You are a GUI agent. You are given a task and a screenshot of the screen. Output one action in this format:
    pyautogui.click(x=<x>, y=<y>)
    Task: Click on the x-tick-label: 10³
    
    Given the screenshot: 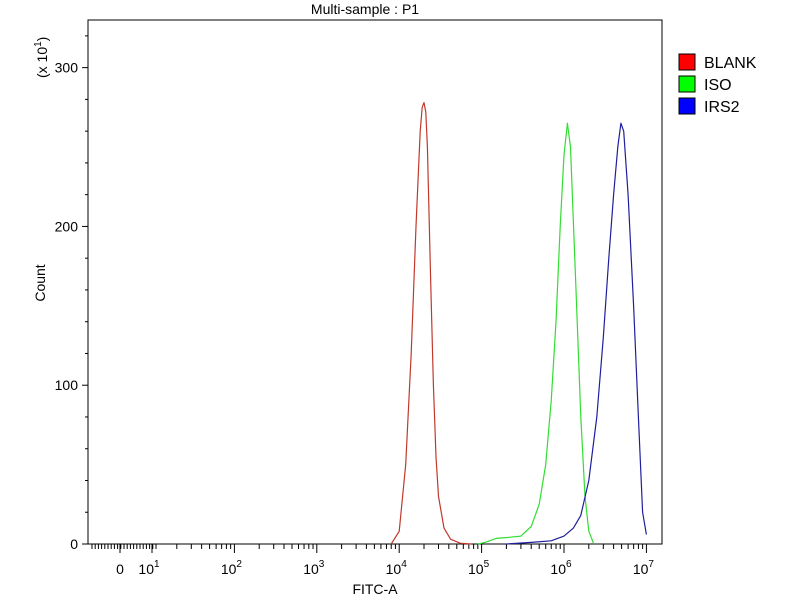 What is the action you would take?
    pyautogui.click(x=314, y=568)
    